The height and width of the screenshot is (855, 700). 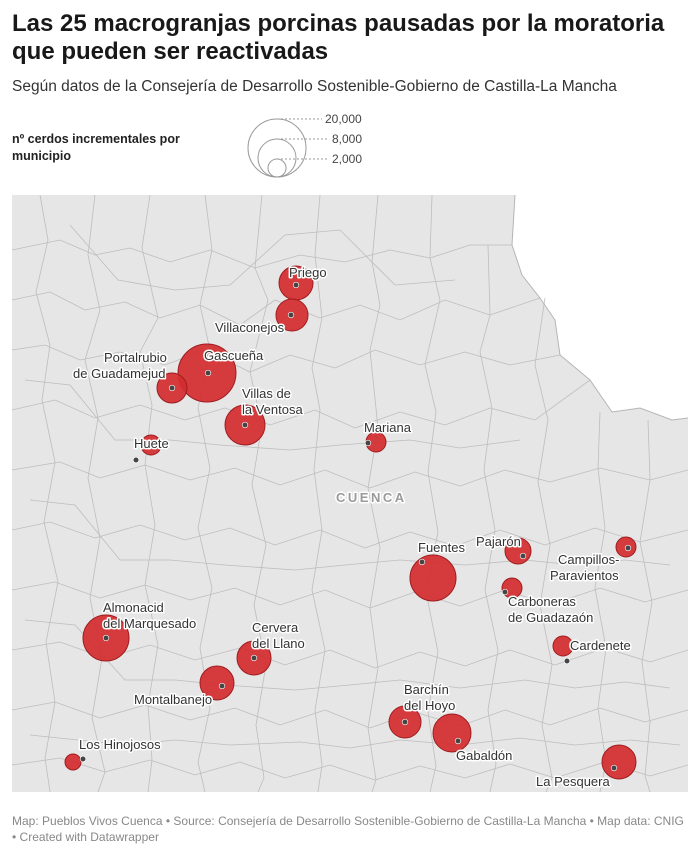 I want to click on bubble-fuentes, so click(x=433, y=578).